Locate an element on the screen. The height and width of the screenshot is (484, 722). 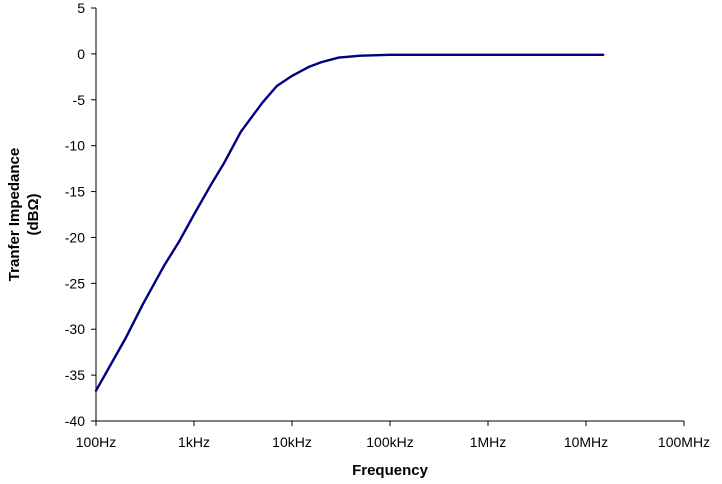
y-tick-label: -20 is located at coordinates (75, 237).